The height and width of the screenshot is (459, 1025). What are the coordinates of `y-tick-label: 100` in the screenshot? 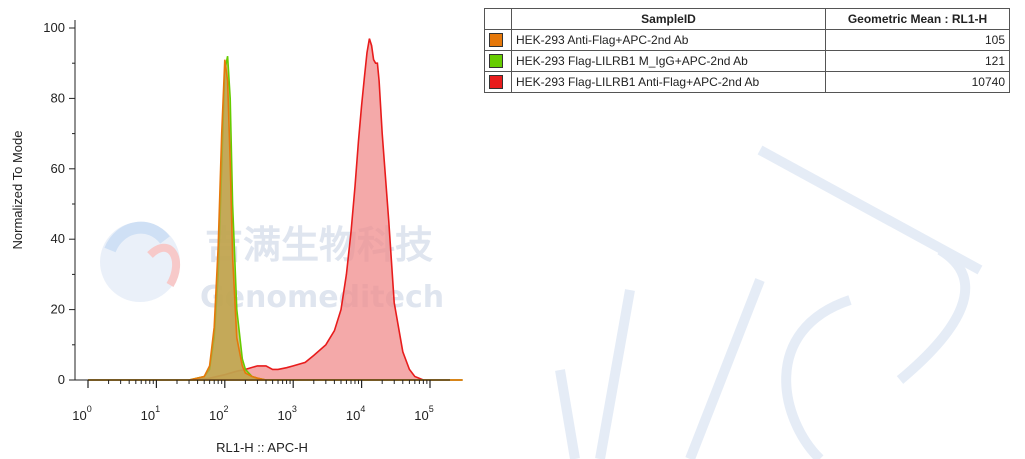 It's located at (54, 27).